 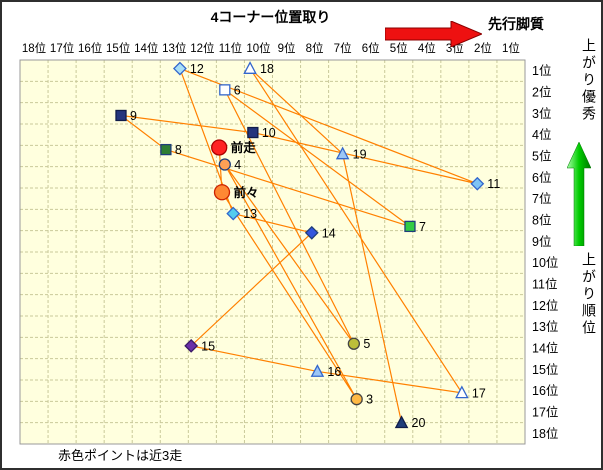 What do you see at coordinates (544, 284) in the screenshot?
I see `y-tick-label: 11位` at bounding box center [544, 284].